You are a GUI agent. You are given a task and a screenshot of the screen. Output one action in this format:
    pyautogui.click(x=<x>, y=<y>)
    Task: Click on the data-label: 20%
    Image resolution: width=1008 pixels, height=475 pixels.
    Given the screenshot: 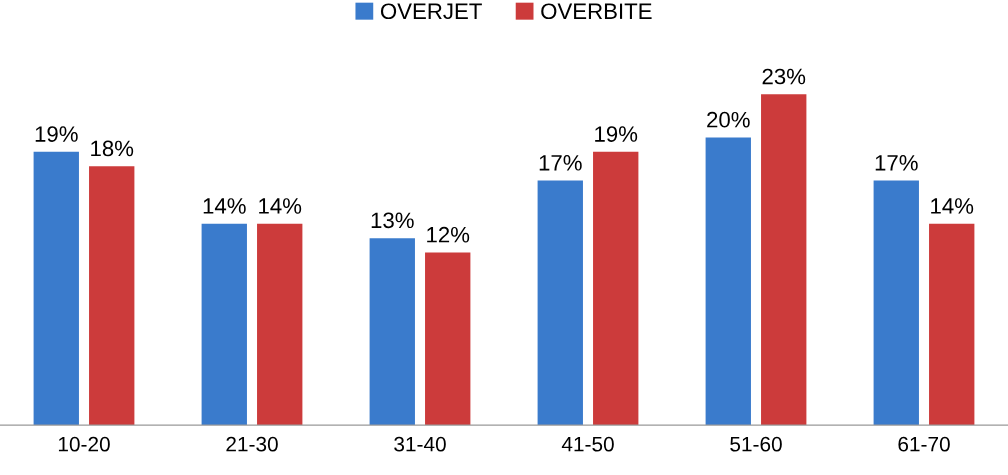 What is the action you would take?
    pyautogui.click(x=728, y=119)
    